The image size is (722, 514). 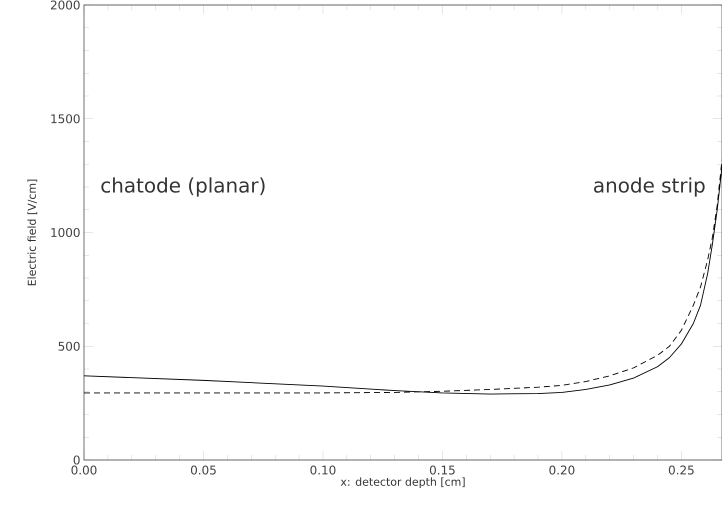 What do you see at coordinates (77, 460) in the screenshot?
I see `y-tick-label: 0` at bounding box center [77, 460].